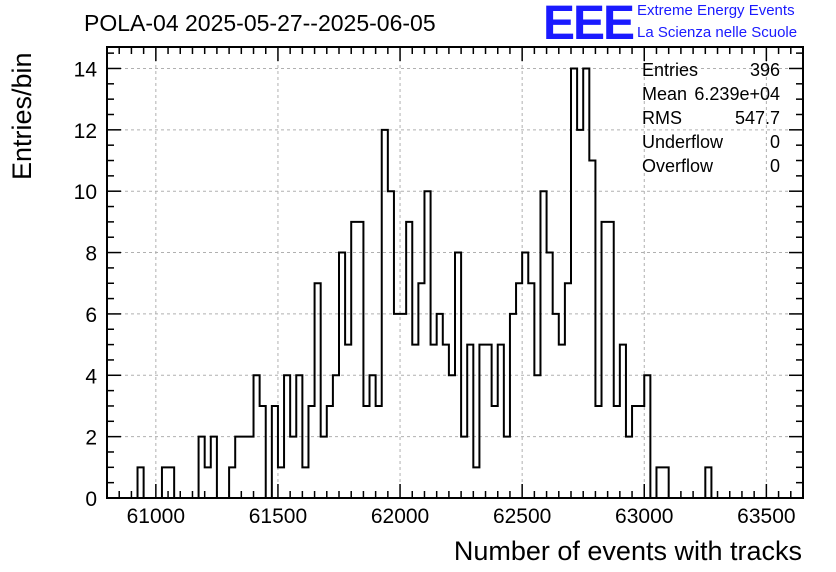 The height and width of the screenshot is (572, 836). Describe the element at coordinates (670, 70) in the screenshot. I see `stats-entries-label: Entries` at that location.